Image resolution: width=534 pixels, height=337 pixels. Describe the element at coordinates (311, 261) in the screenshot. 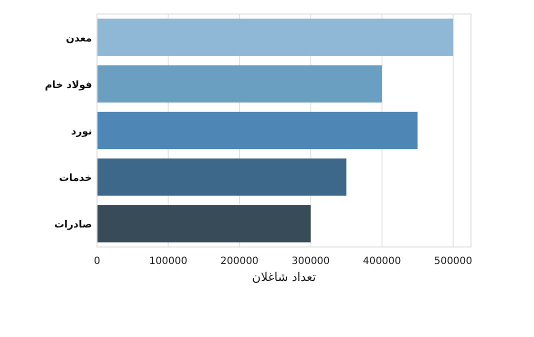

I see `x-tick-label: 300000` at that location.